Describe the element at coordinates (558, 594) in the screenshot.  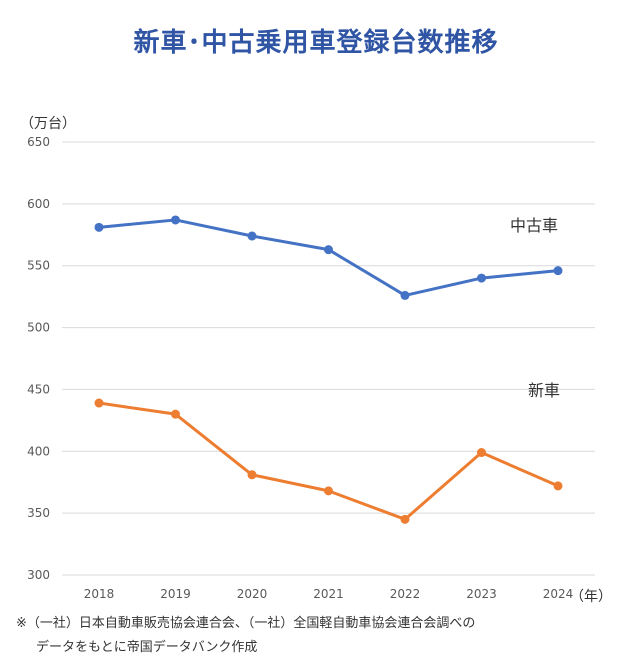
I see `x-tick-2024: 2024` at that location.